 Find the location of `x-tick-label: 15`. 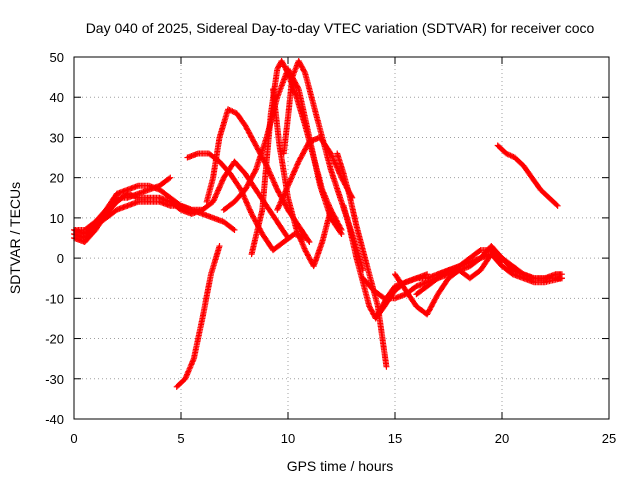

x-tick-label: 15 is located at coordinates (395, 438).